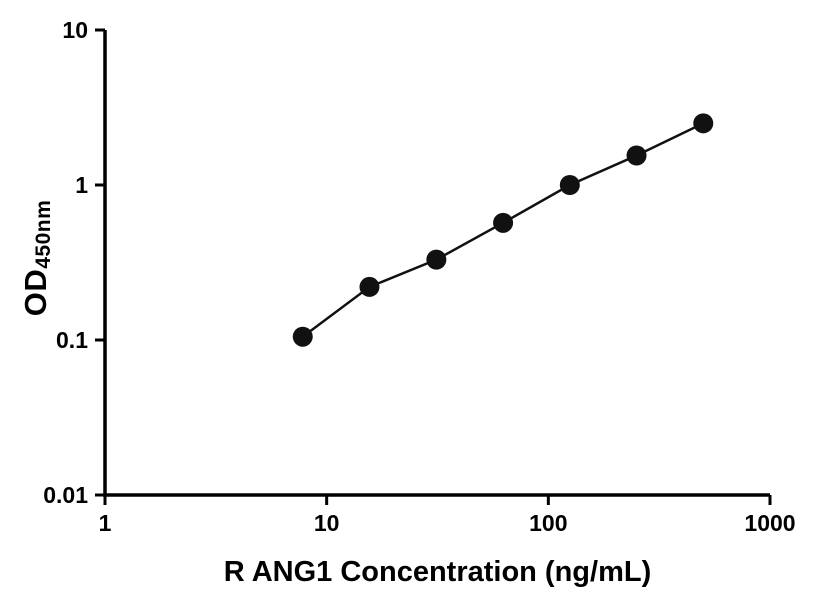 The height and width of the screenshot is (612, 816). I want to click on y-axis-tick-label: 0.01, so click(65, 495).